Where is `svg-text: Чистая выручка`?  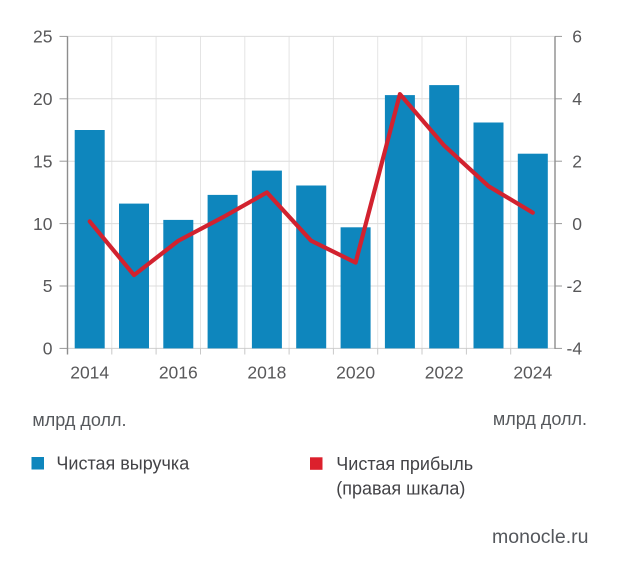 svg-text: Чистая выручка is located at coordinates (123, 464).